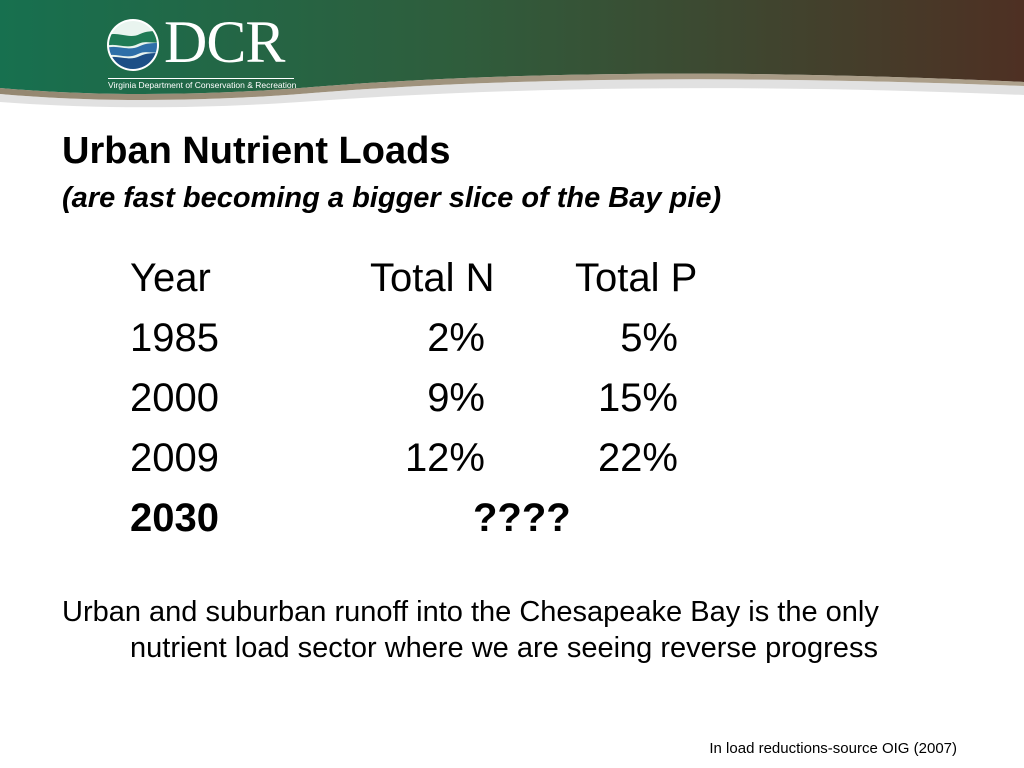 This screenshot has height=768, width=1024. Describe the element at coordinates (637, 398) in the screenshot. I see `row-total-p: 15%` at that location.